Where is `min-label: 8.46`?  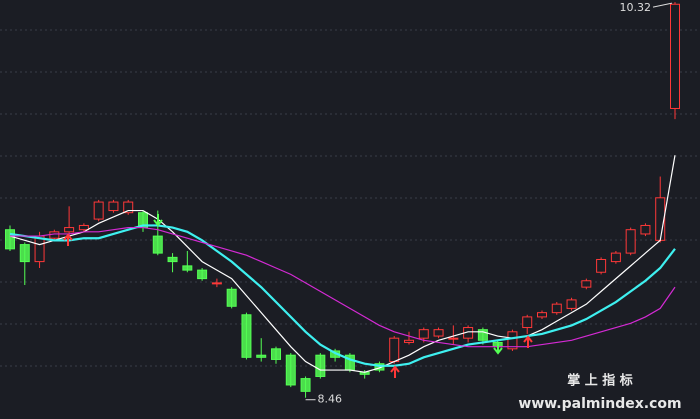
min-label: 8.46 is located at coordinates (330, 399).